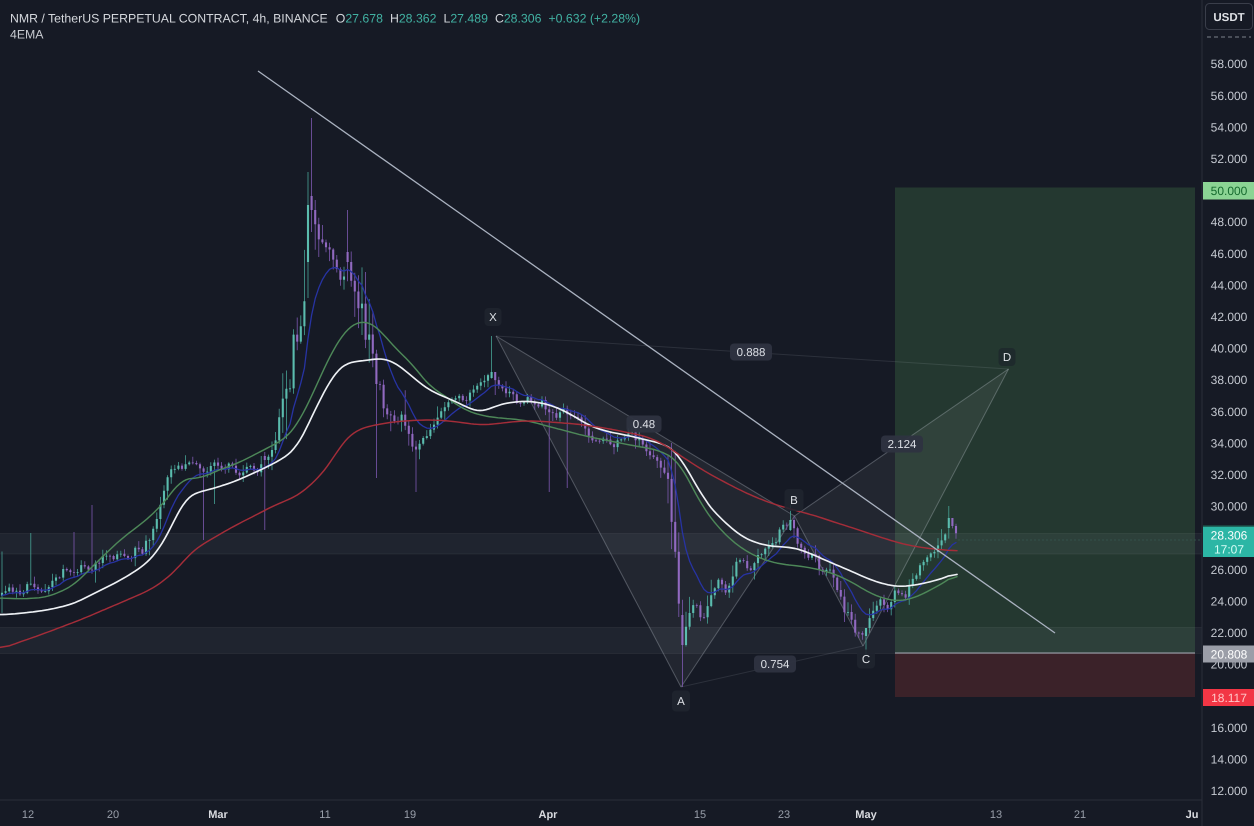 The image size is (1254, 826). I want to click on svg-text: 2.124, so click(902, 445).